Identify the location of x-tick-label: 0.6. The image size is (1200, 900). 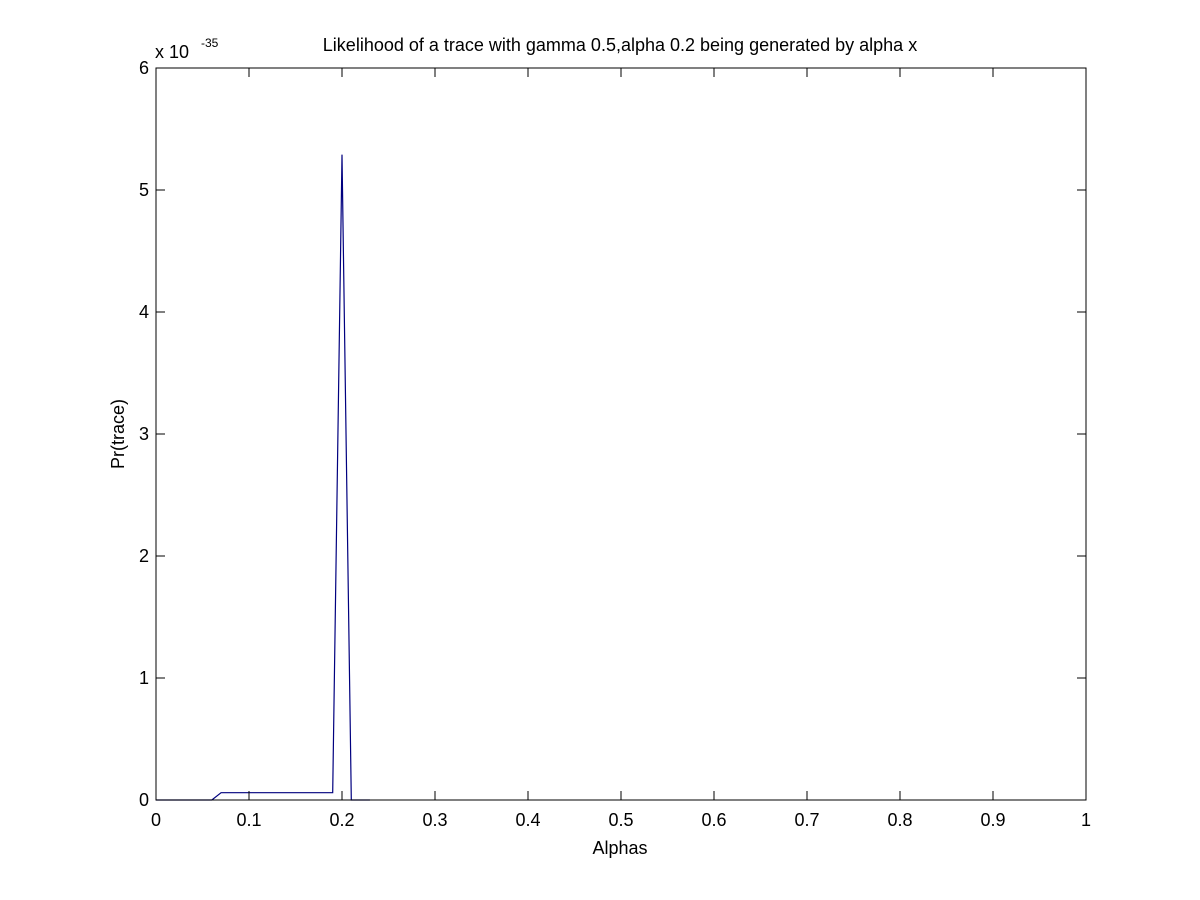
(713, 820).